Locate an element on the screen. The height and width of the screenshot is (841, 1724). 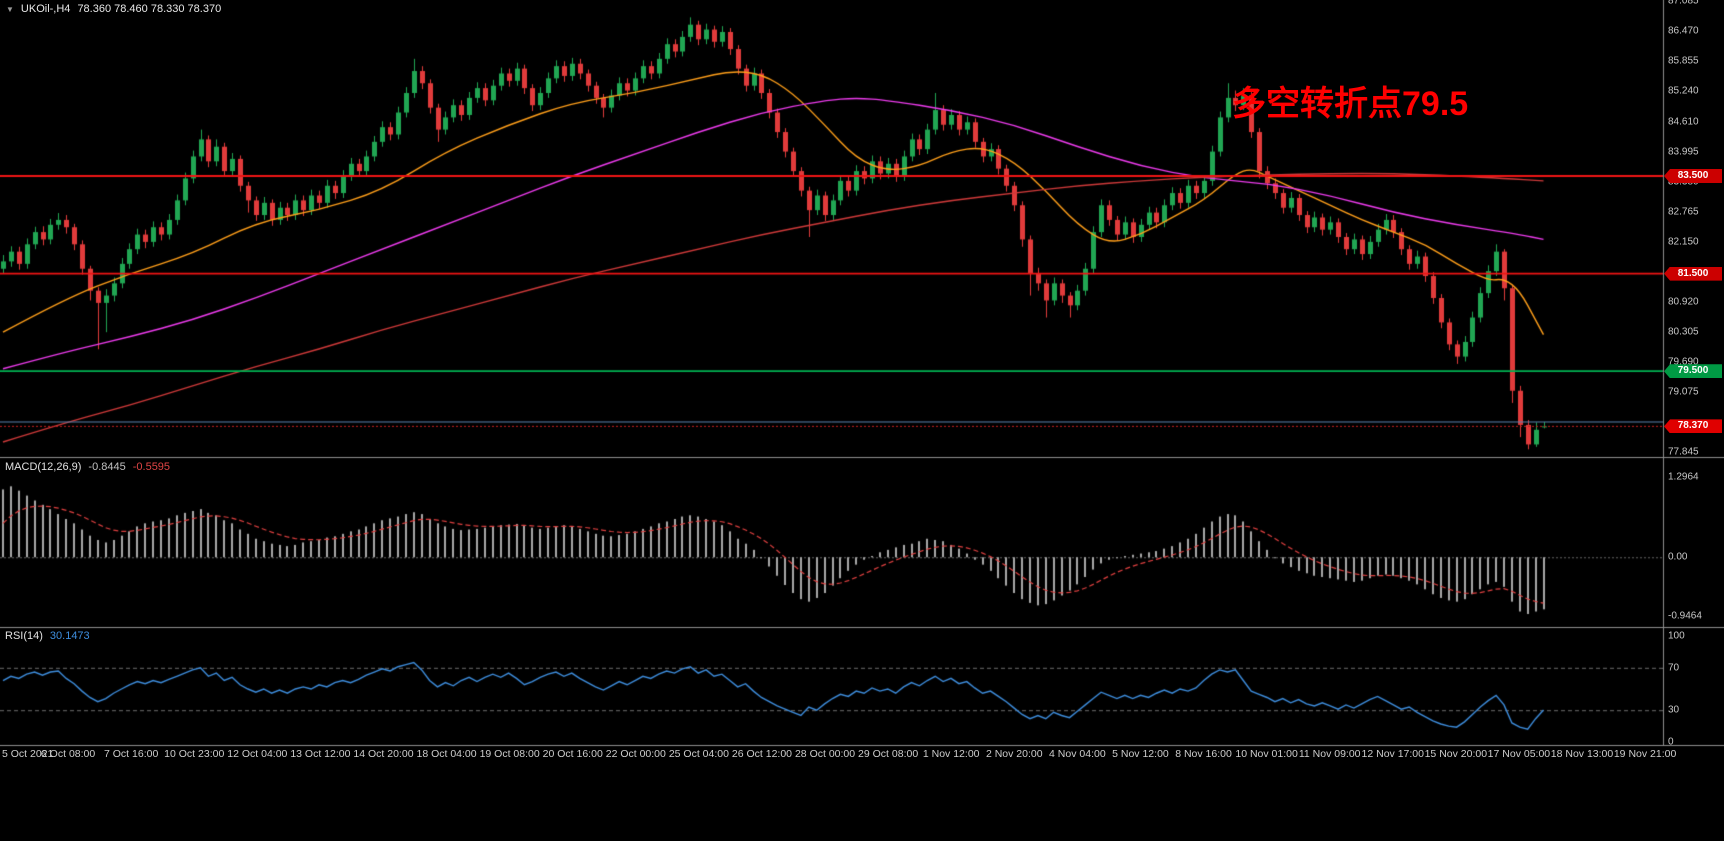
time-axis-label: 10 Oct 23:00 is located at coordinates (194, 754).